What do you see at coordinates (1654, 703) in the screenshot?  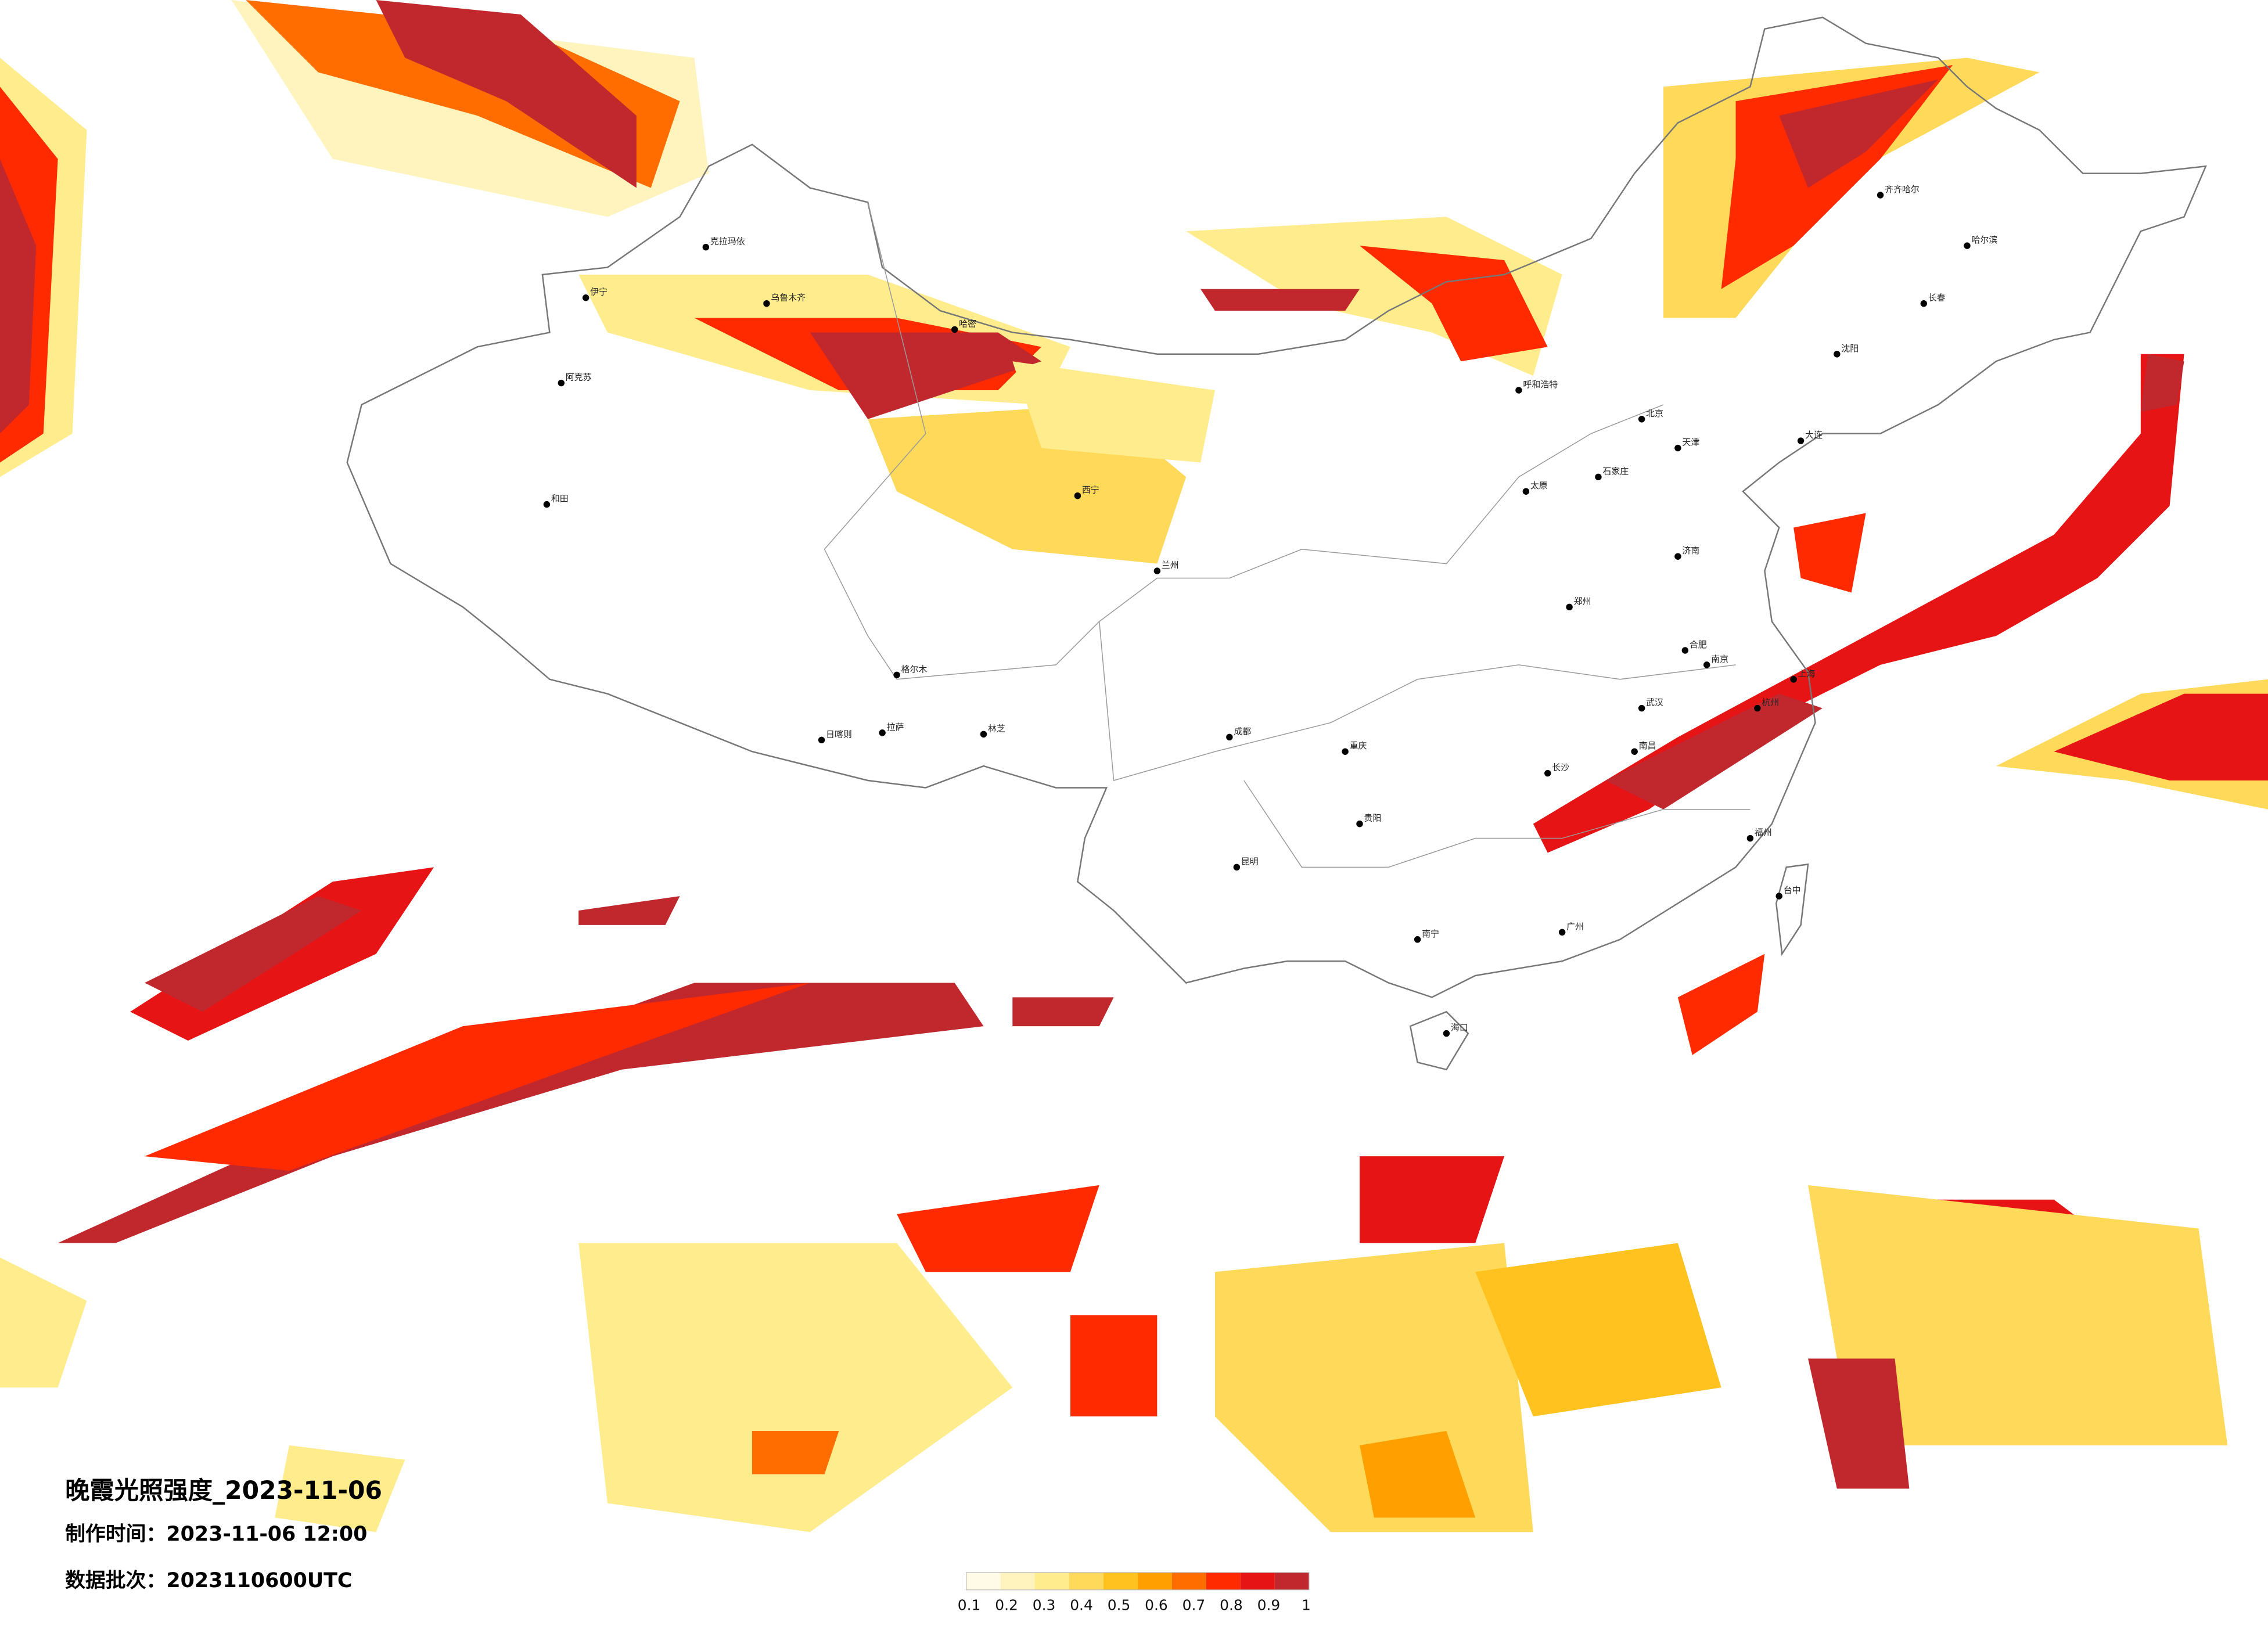 I see `city-label: 武汉` at bounding box center [1654, 703].